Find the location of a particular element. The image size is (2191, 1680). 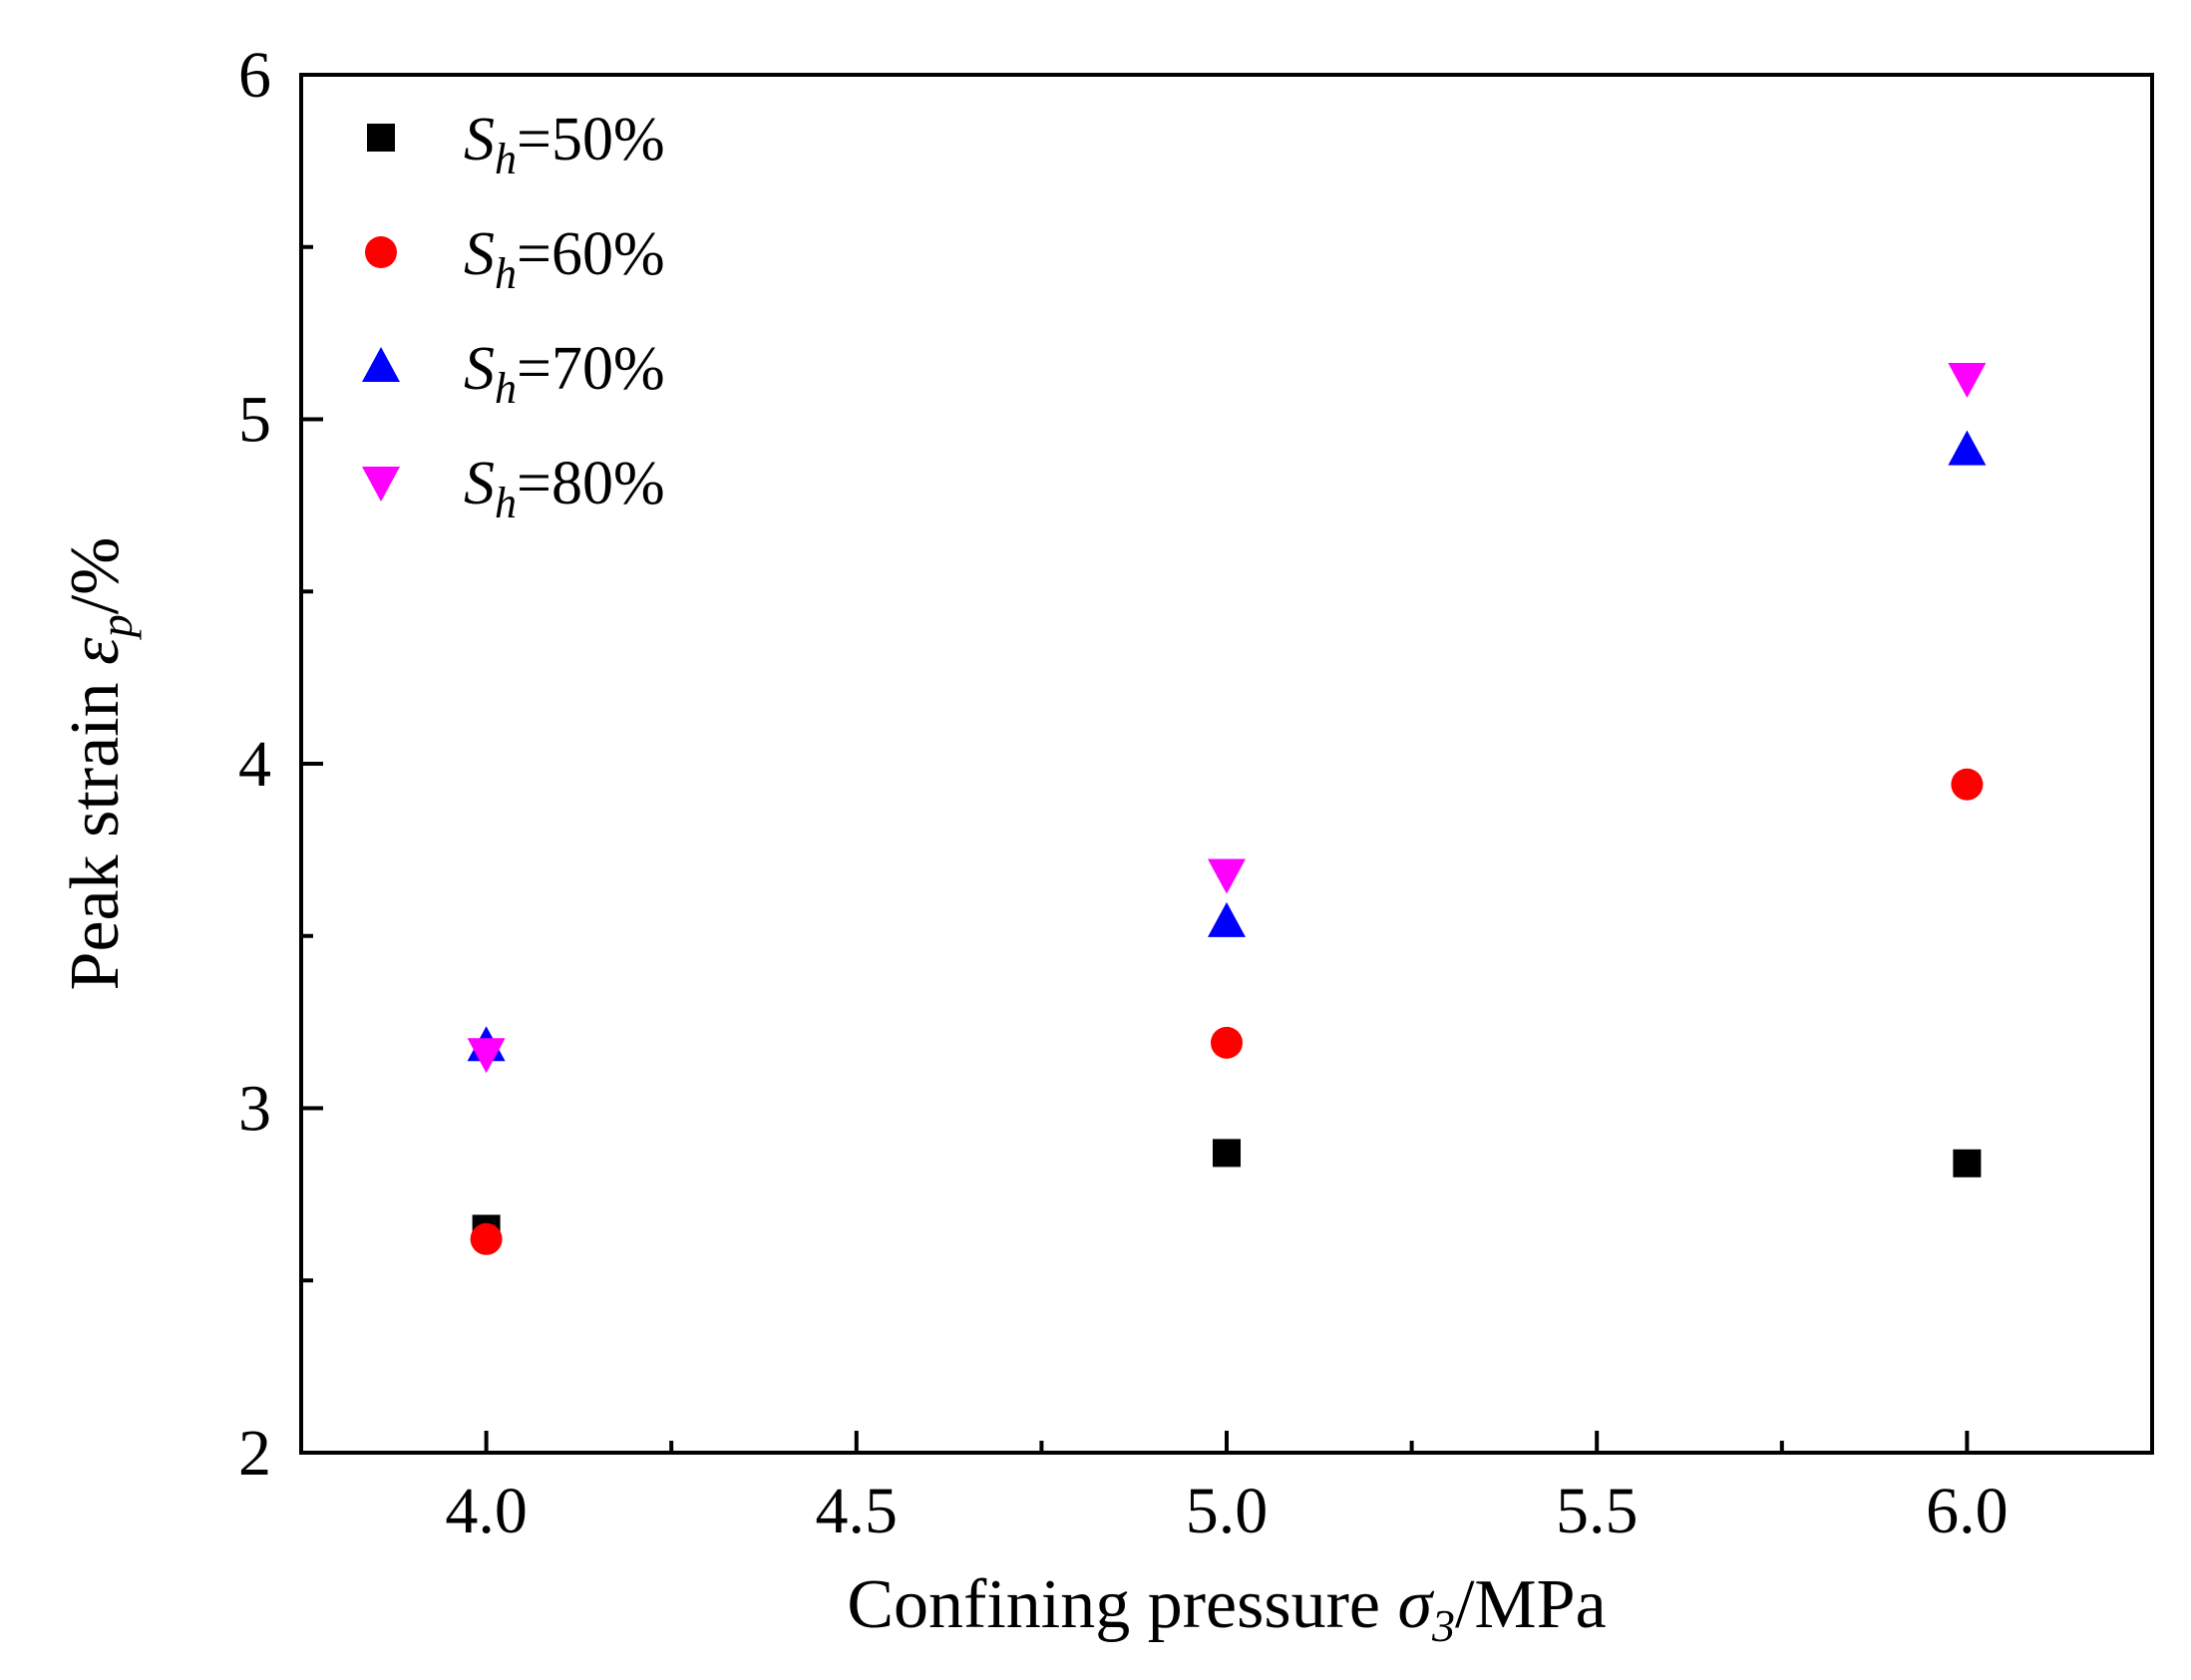

x-axis-title: Confining pressure σ3/MPa is located at coordinates (1226, 1608).